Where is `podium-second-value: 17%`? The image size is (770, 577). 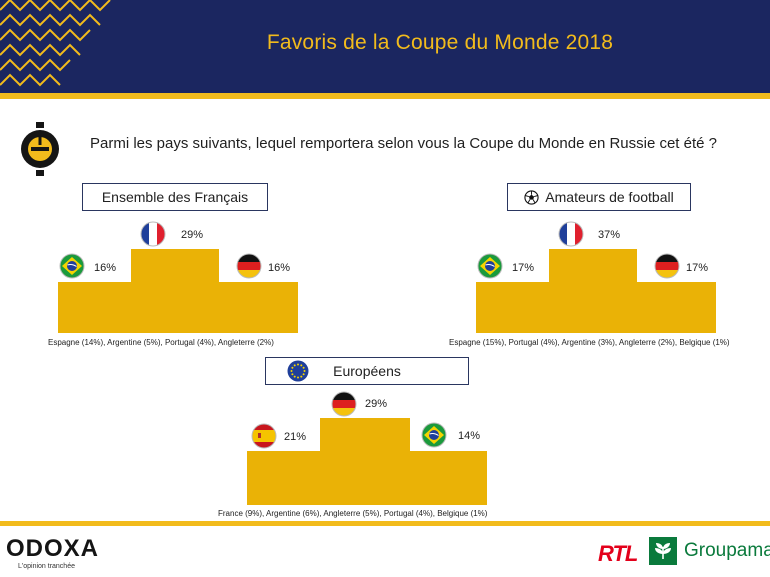 podium-second-value: 17% is located at coordinates (523, 268).